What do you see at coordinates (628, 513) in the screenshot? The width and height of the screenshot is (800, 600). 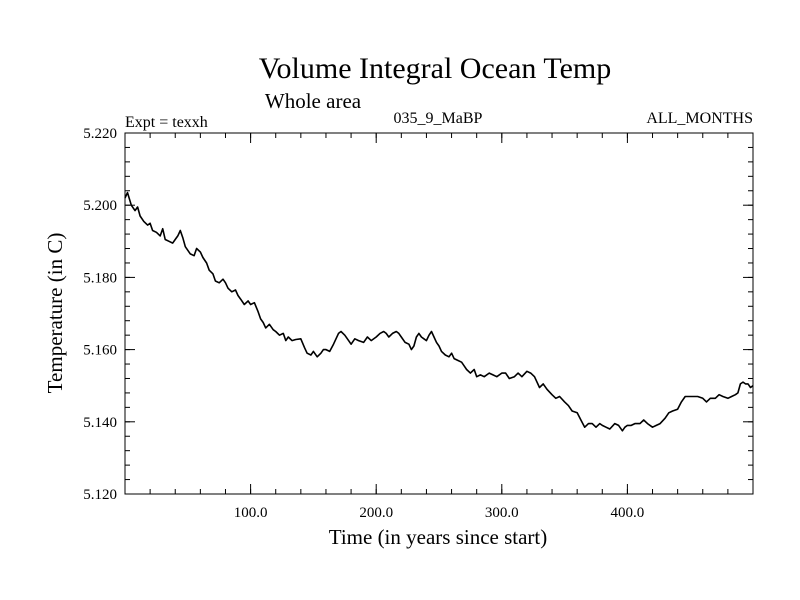 I see `x-tick-label: 400.0` at bounding box center [628, 513].